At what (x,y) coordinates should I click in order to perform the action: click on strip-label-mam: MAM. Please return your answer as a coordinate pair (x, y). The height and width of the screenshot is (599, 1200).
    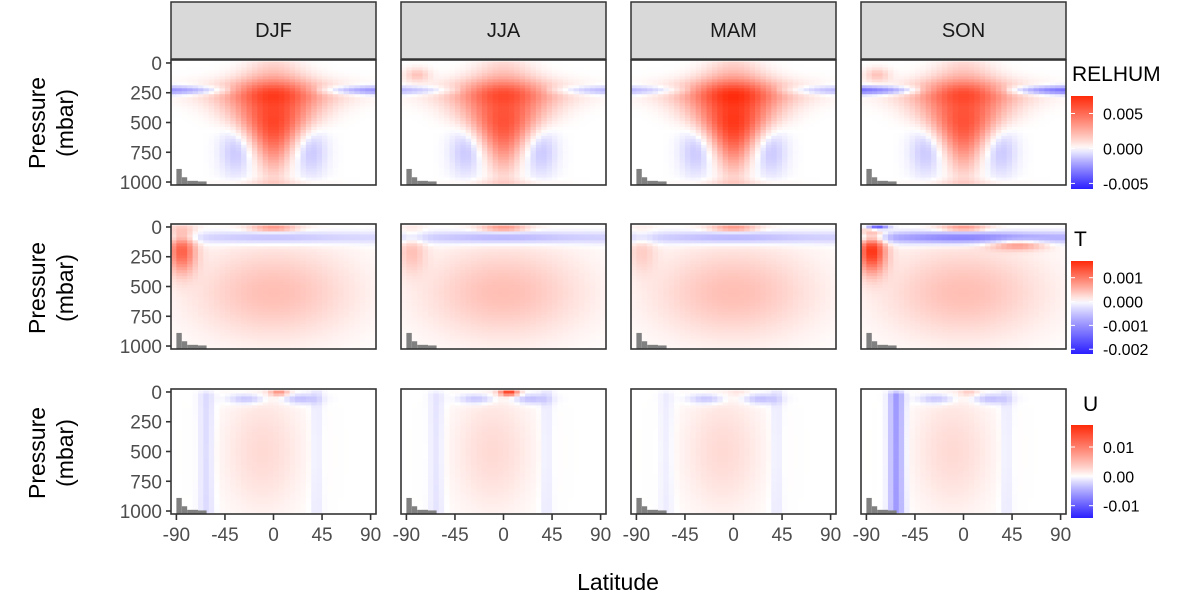
    Looking at the image, I should click on (733, 31).